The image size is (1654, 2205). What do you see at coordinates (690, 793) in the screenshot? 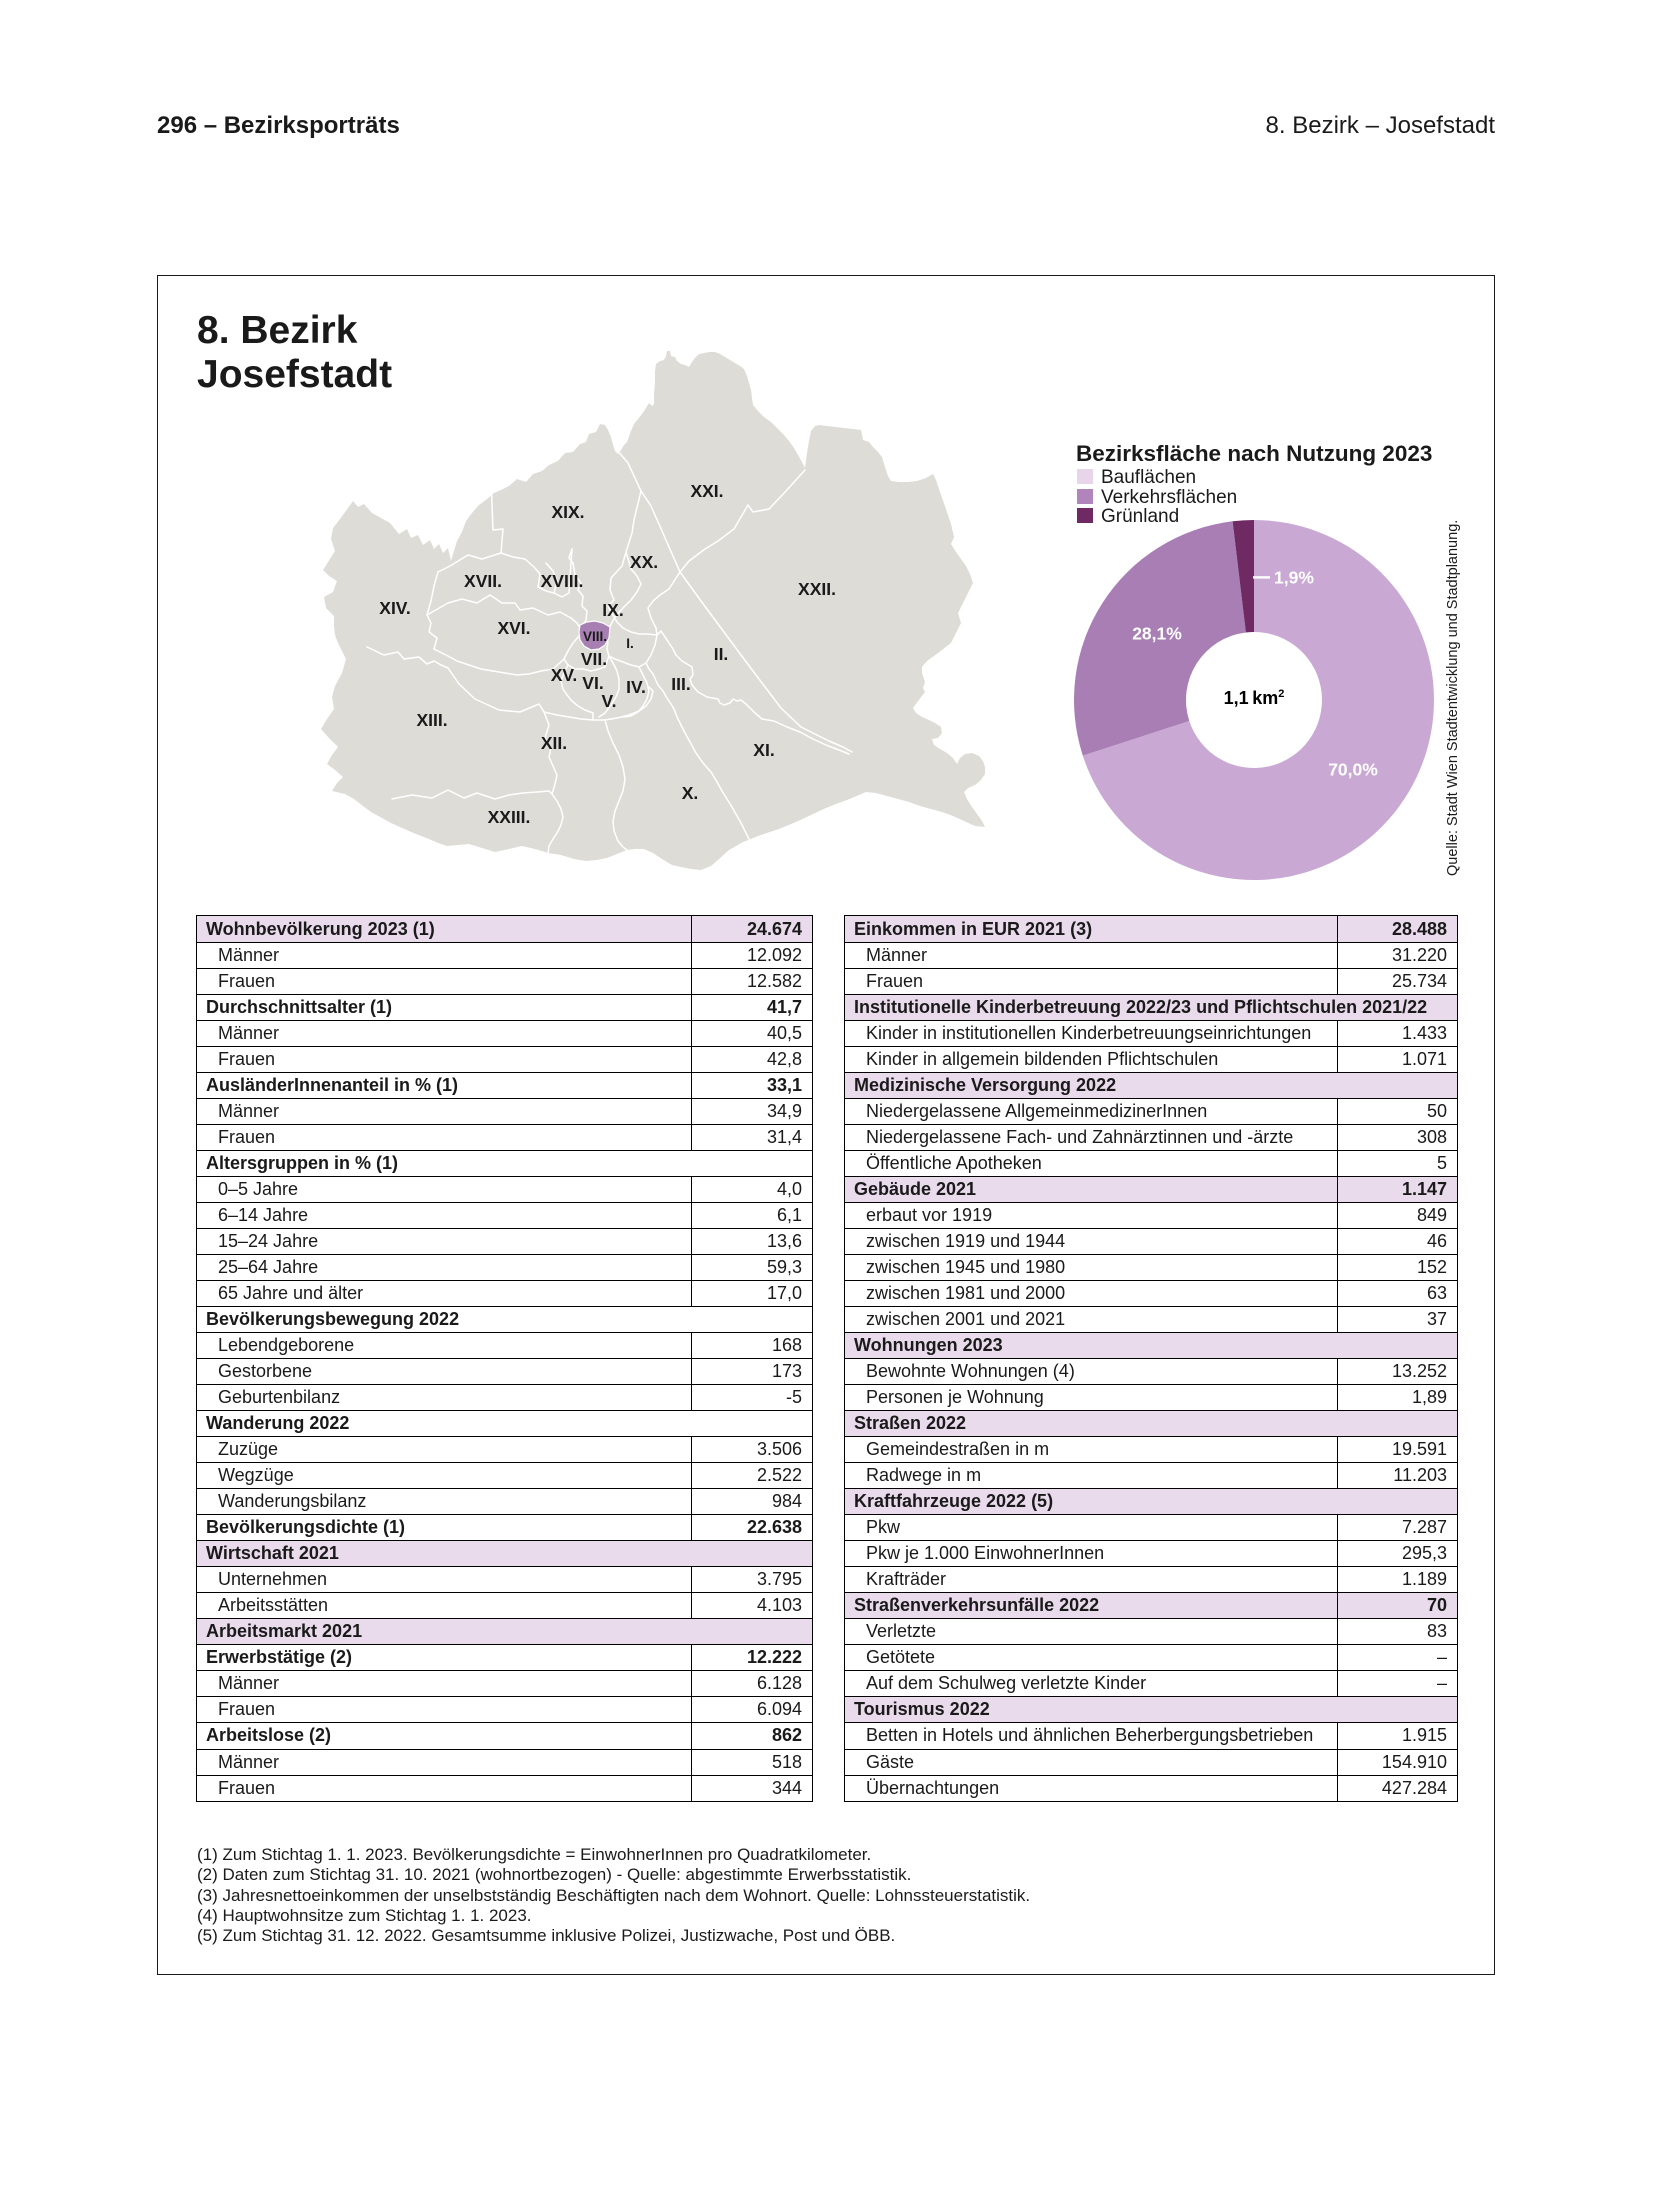
I see `svg-text: X.` at bounding box center [690, 793].